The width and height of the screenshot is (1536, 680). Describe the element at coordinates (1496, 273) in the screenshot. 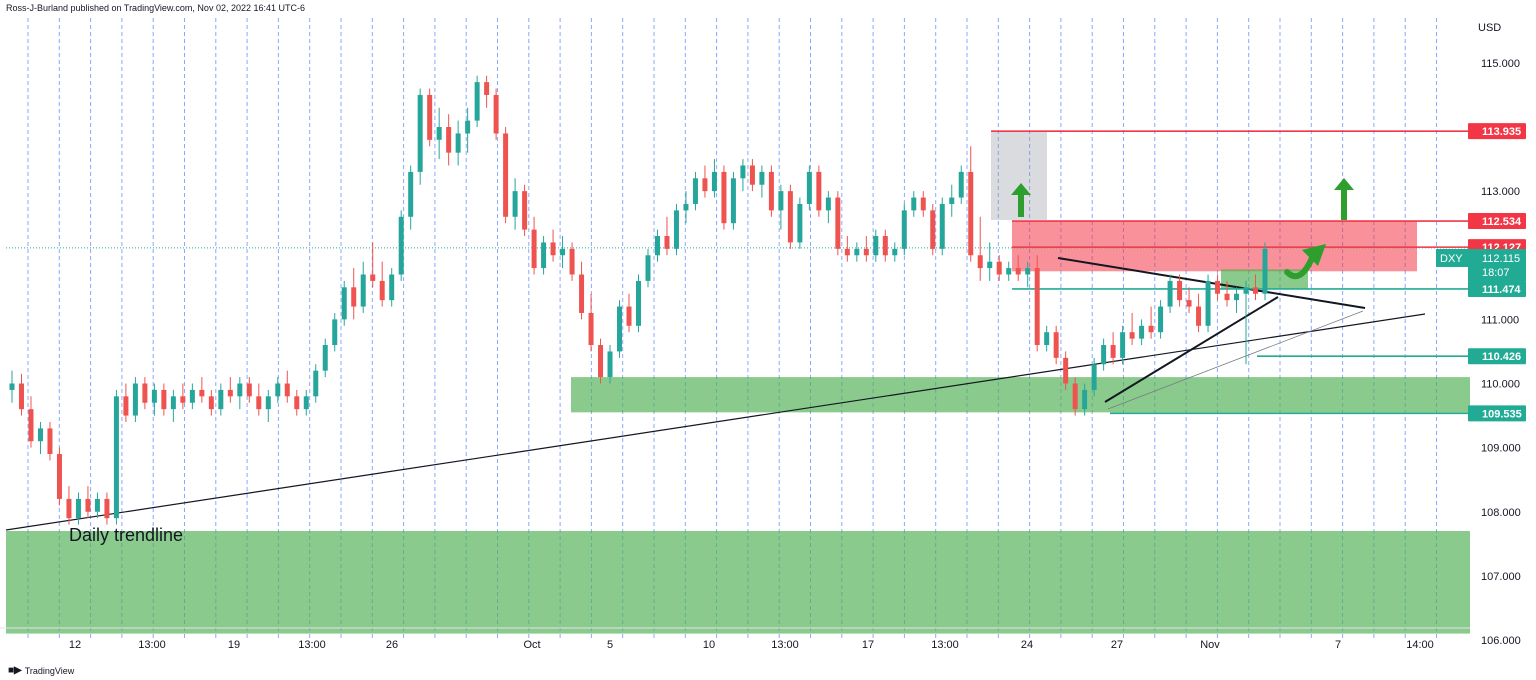

I see `countdown-value: 18:07` at that location.